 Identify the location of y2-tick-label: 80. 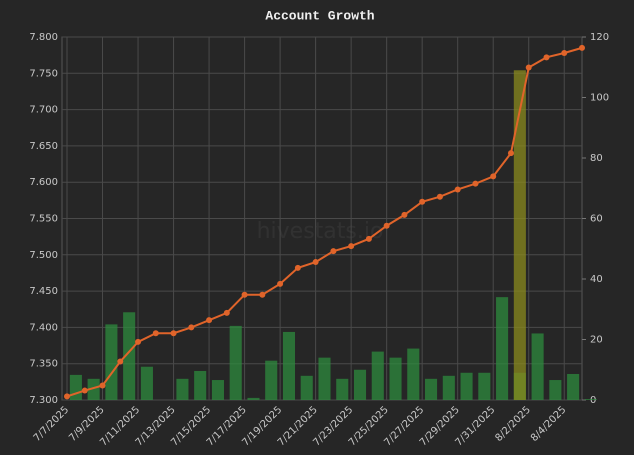
(596, 158).